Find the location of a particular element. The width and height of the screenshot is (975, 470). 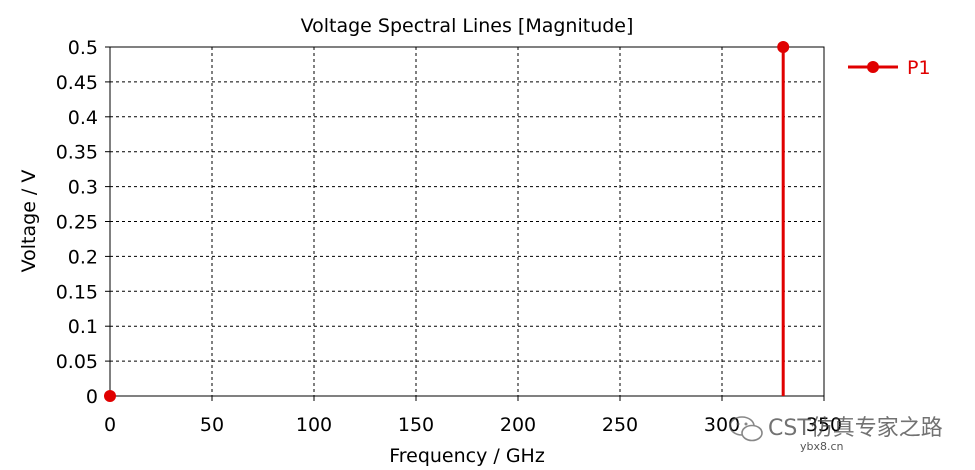

legend: P1 is located at coordinates (889, 68).